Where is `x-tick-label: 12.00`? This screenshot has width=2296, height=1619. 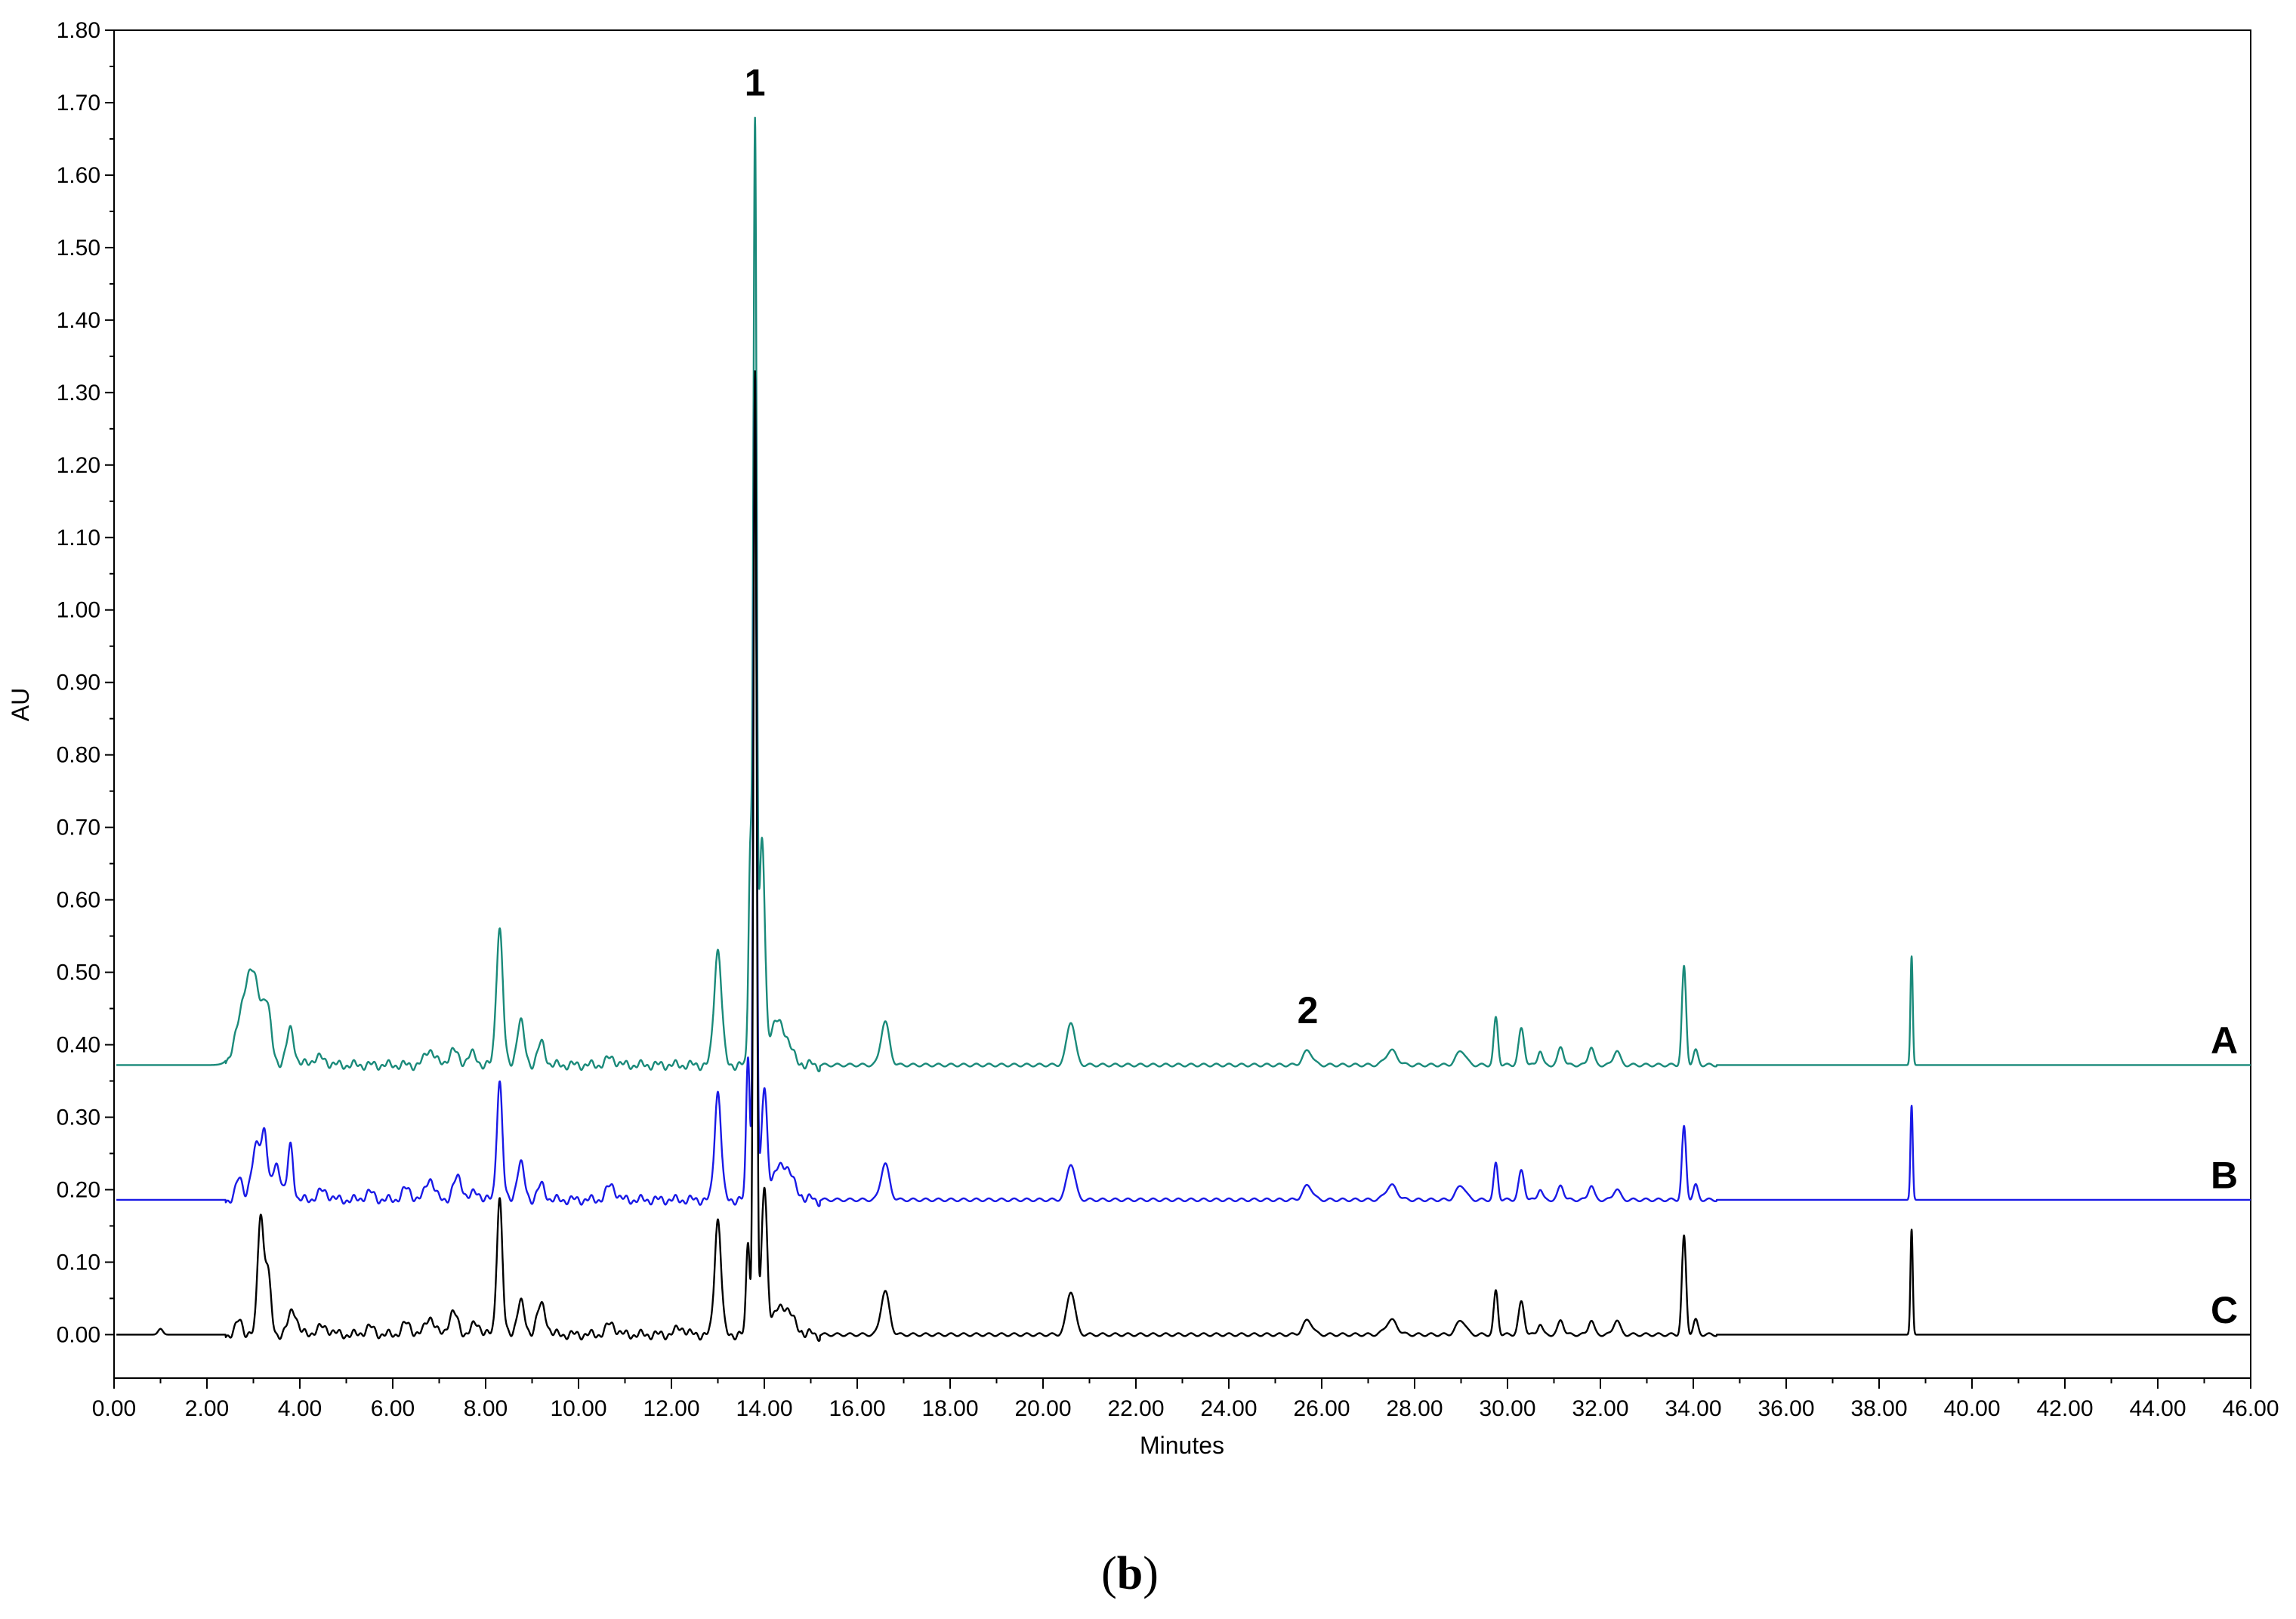 x-tick-label: 12.00 is located at coordinates (671, 1408).